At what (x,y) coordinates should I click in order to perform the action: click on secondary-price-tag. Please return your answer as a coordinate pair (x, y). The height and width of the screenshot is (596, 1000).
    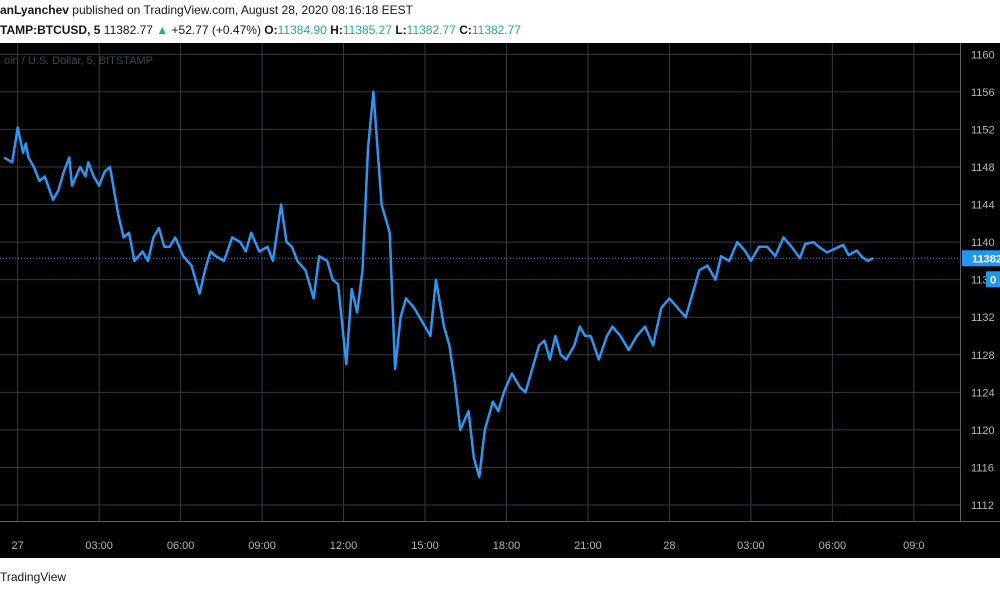
    Looking at the image, I should click on (993, 279).